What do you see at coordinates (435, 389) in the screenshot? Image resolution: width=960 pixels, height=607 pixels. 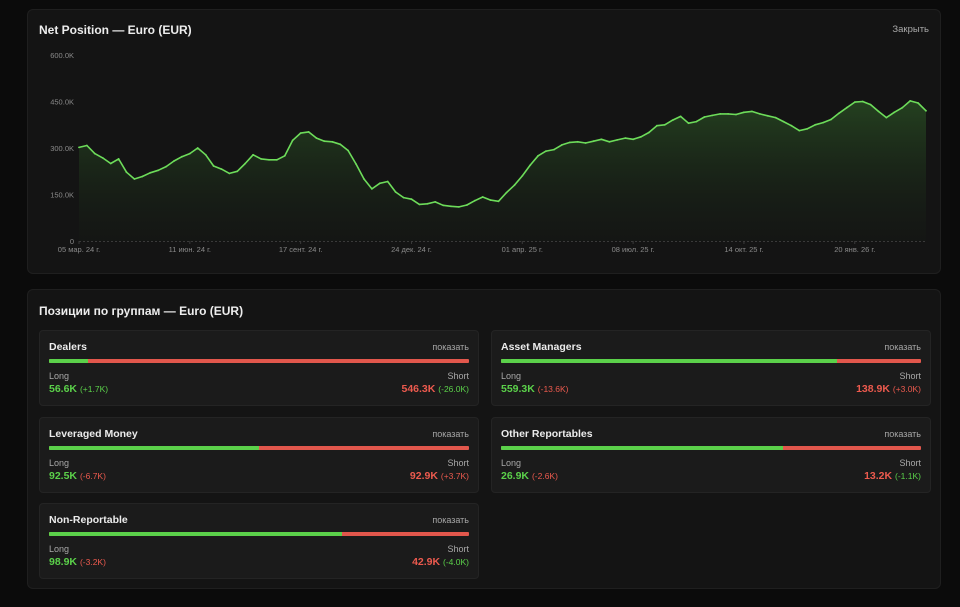 I see `short-value: 546.3K (-26.0K)` at bounding box center [435, 389].